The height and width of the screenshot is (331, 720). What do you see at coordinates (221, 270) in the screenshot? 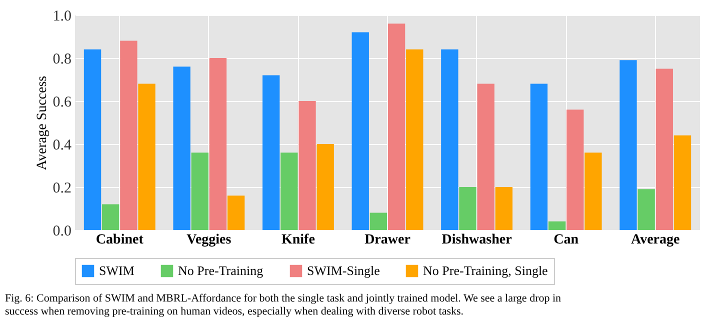
I see `legend-label: No Pre-Training` at bounding box center [221, 270].